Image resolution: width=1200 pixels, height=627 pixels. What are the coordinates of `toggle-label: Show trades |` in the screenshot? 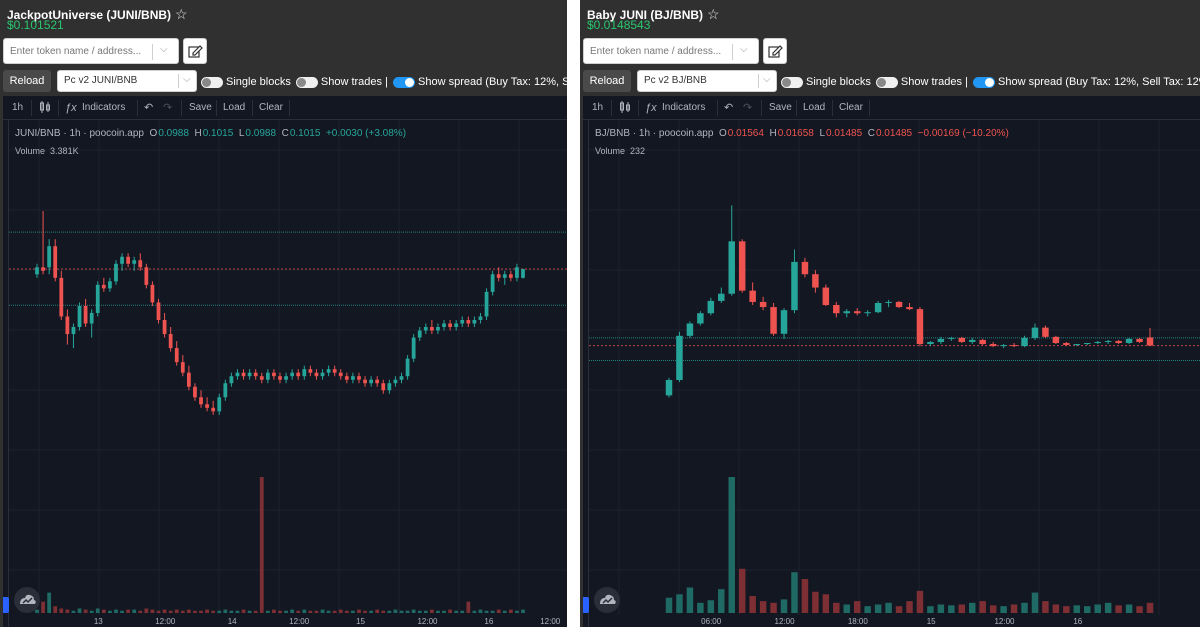 It's located at (354, 82).